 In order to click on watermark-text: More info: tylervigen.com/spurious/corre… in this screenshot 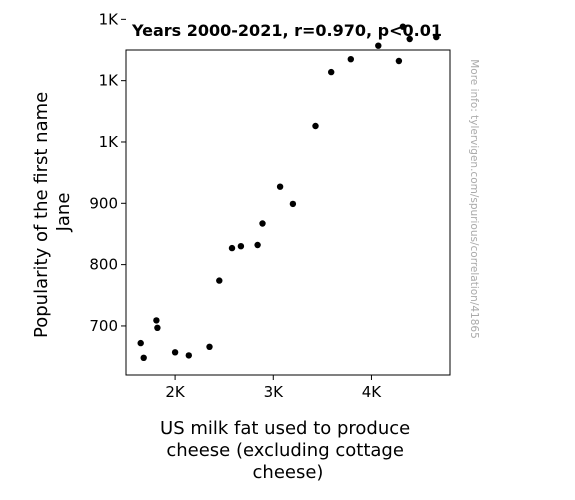, I will do `click(474, 199)`.